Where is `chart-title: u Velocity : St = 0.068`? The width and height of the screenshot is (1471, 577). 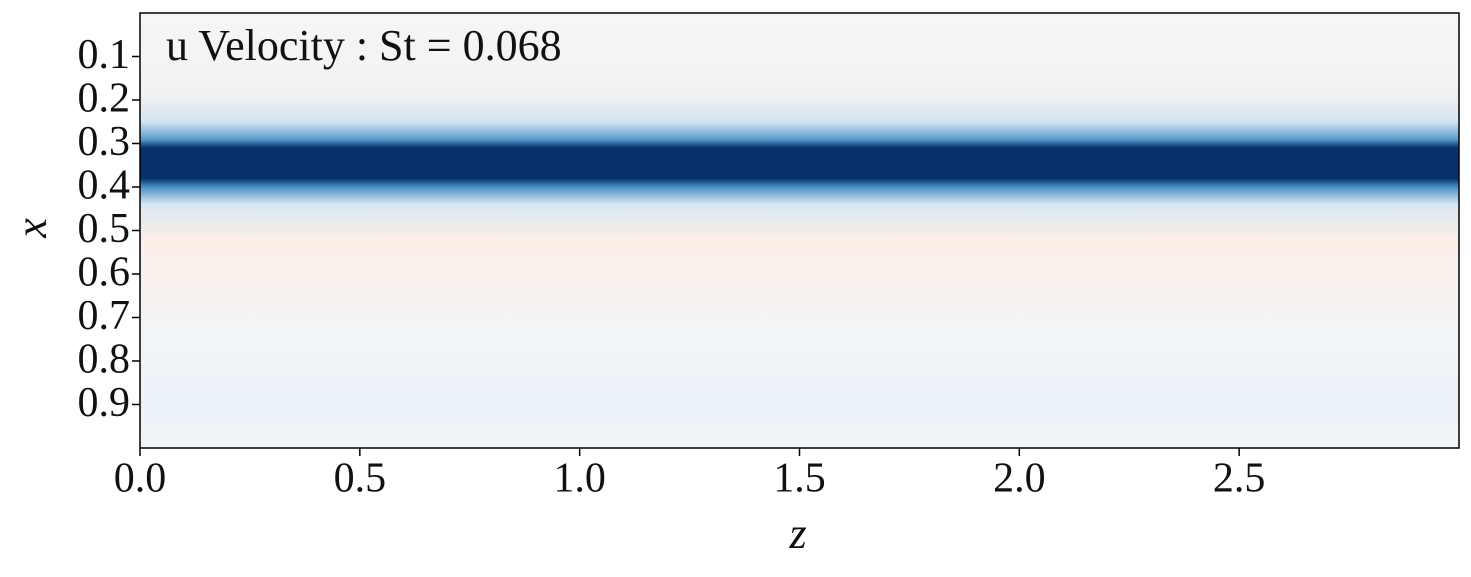
chart-title: u Velocity : St = 0.068 is located at coordinates (364, 45).